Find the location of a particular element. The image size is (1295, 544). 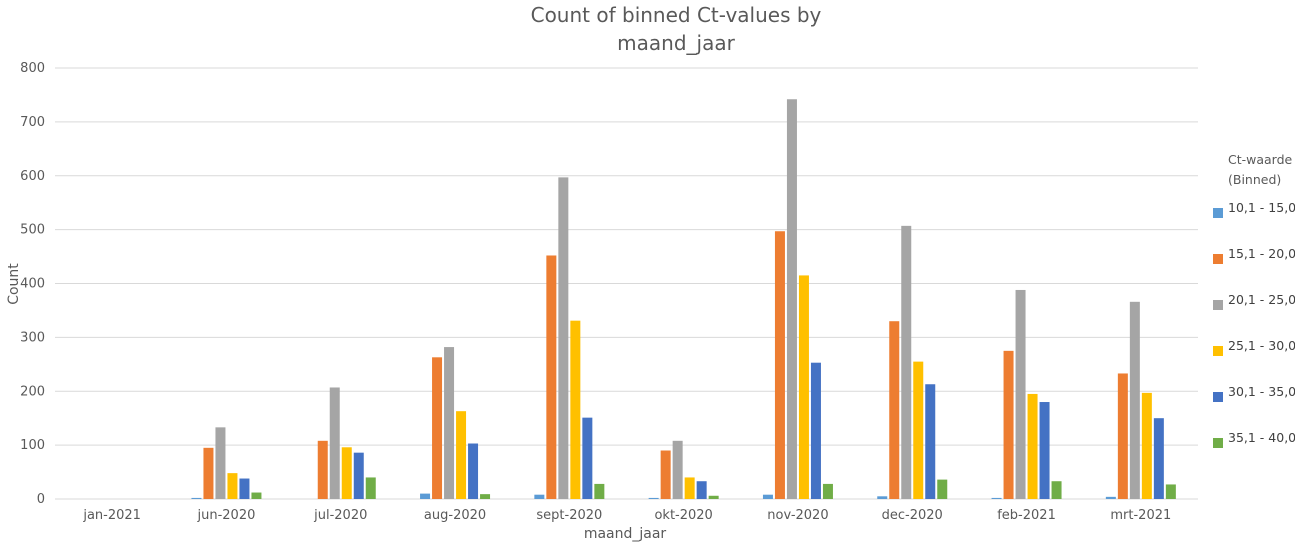

legend-entry: 15,1 - 20,0 is located at coordinates (1261, 253).